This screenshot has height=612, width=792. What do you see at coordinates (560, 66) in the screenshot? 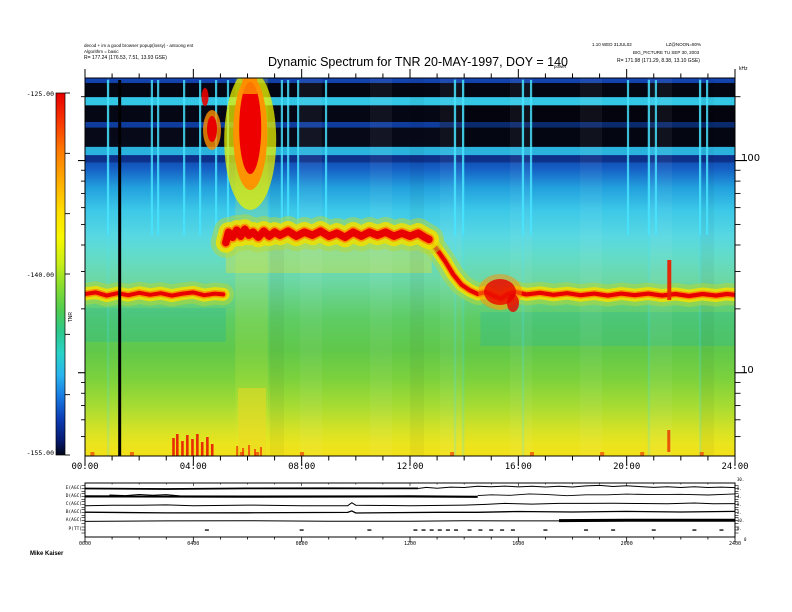
I see `power-note: power` at bounding box center [560, 66].